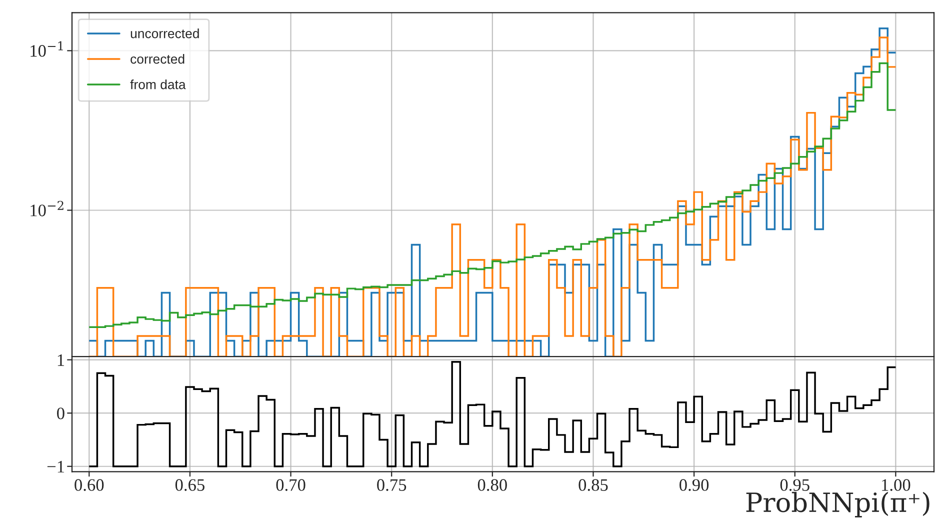 The image size is (936, 520). Describe the element at coordinates (492, 485) in the screenshot. I see `x-tick-label: 0.80` at that location.